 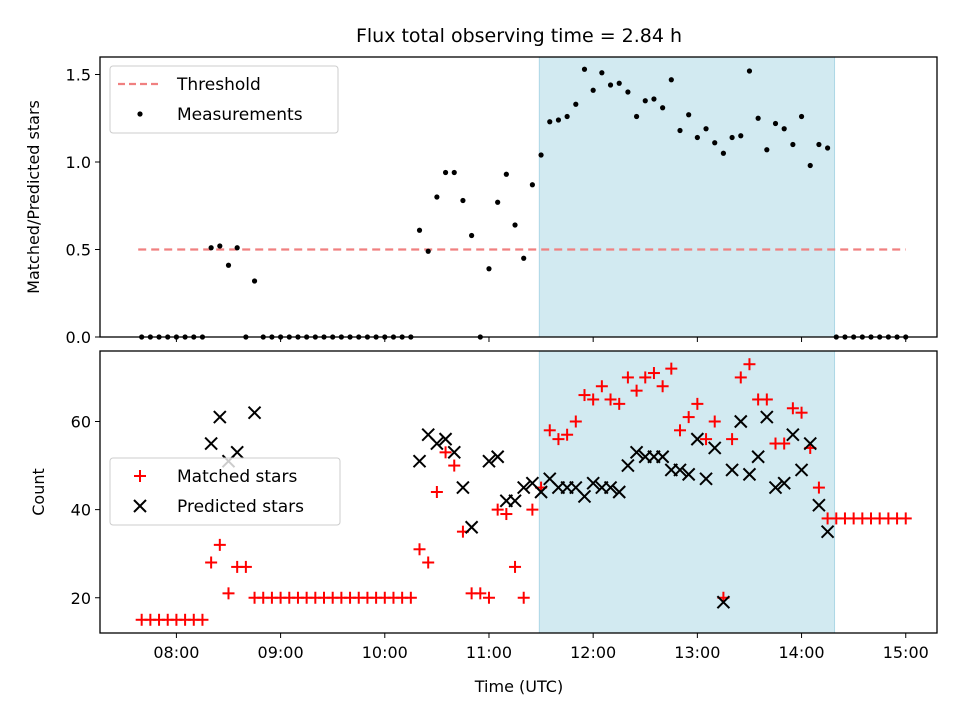 I want to click on legend-measurements-label: Measurements, so click(x=240, y=115).